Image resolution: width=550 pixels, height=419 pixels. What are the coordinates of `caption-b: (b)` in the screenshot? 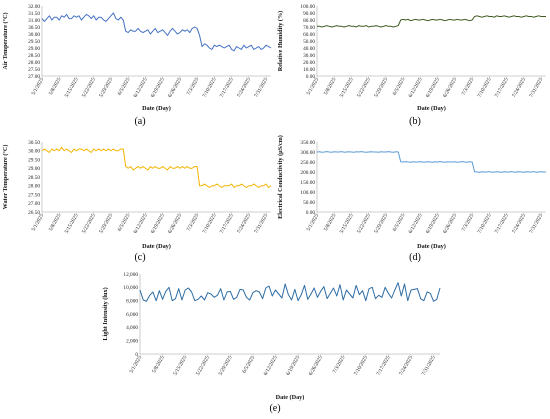 It's located at (415, 121).